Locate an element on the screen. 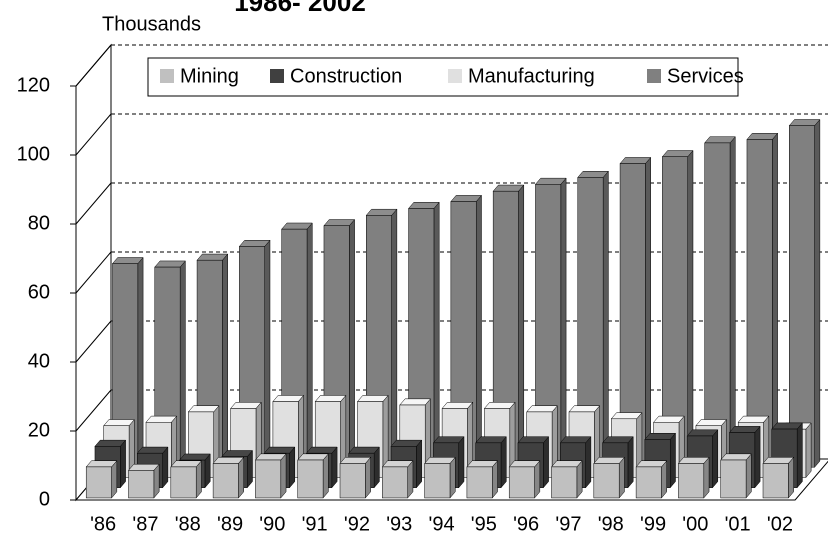  y-tick-label: 0 is located at coordinates (44, 499).